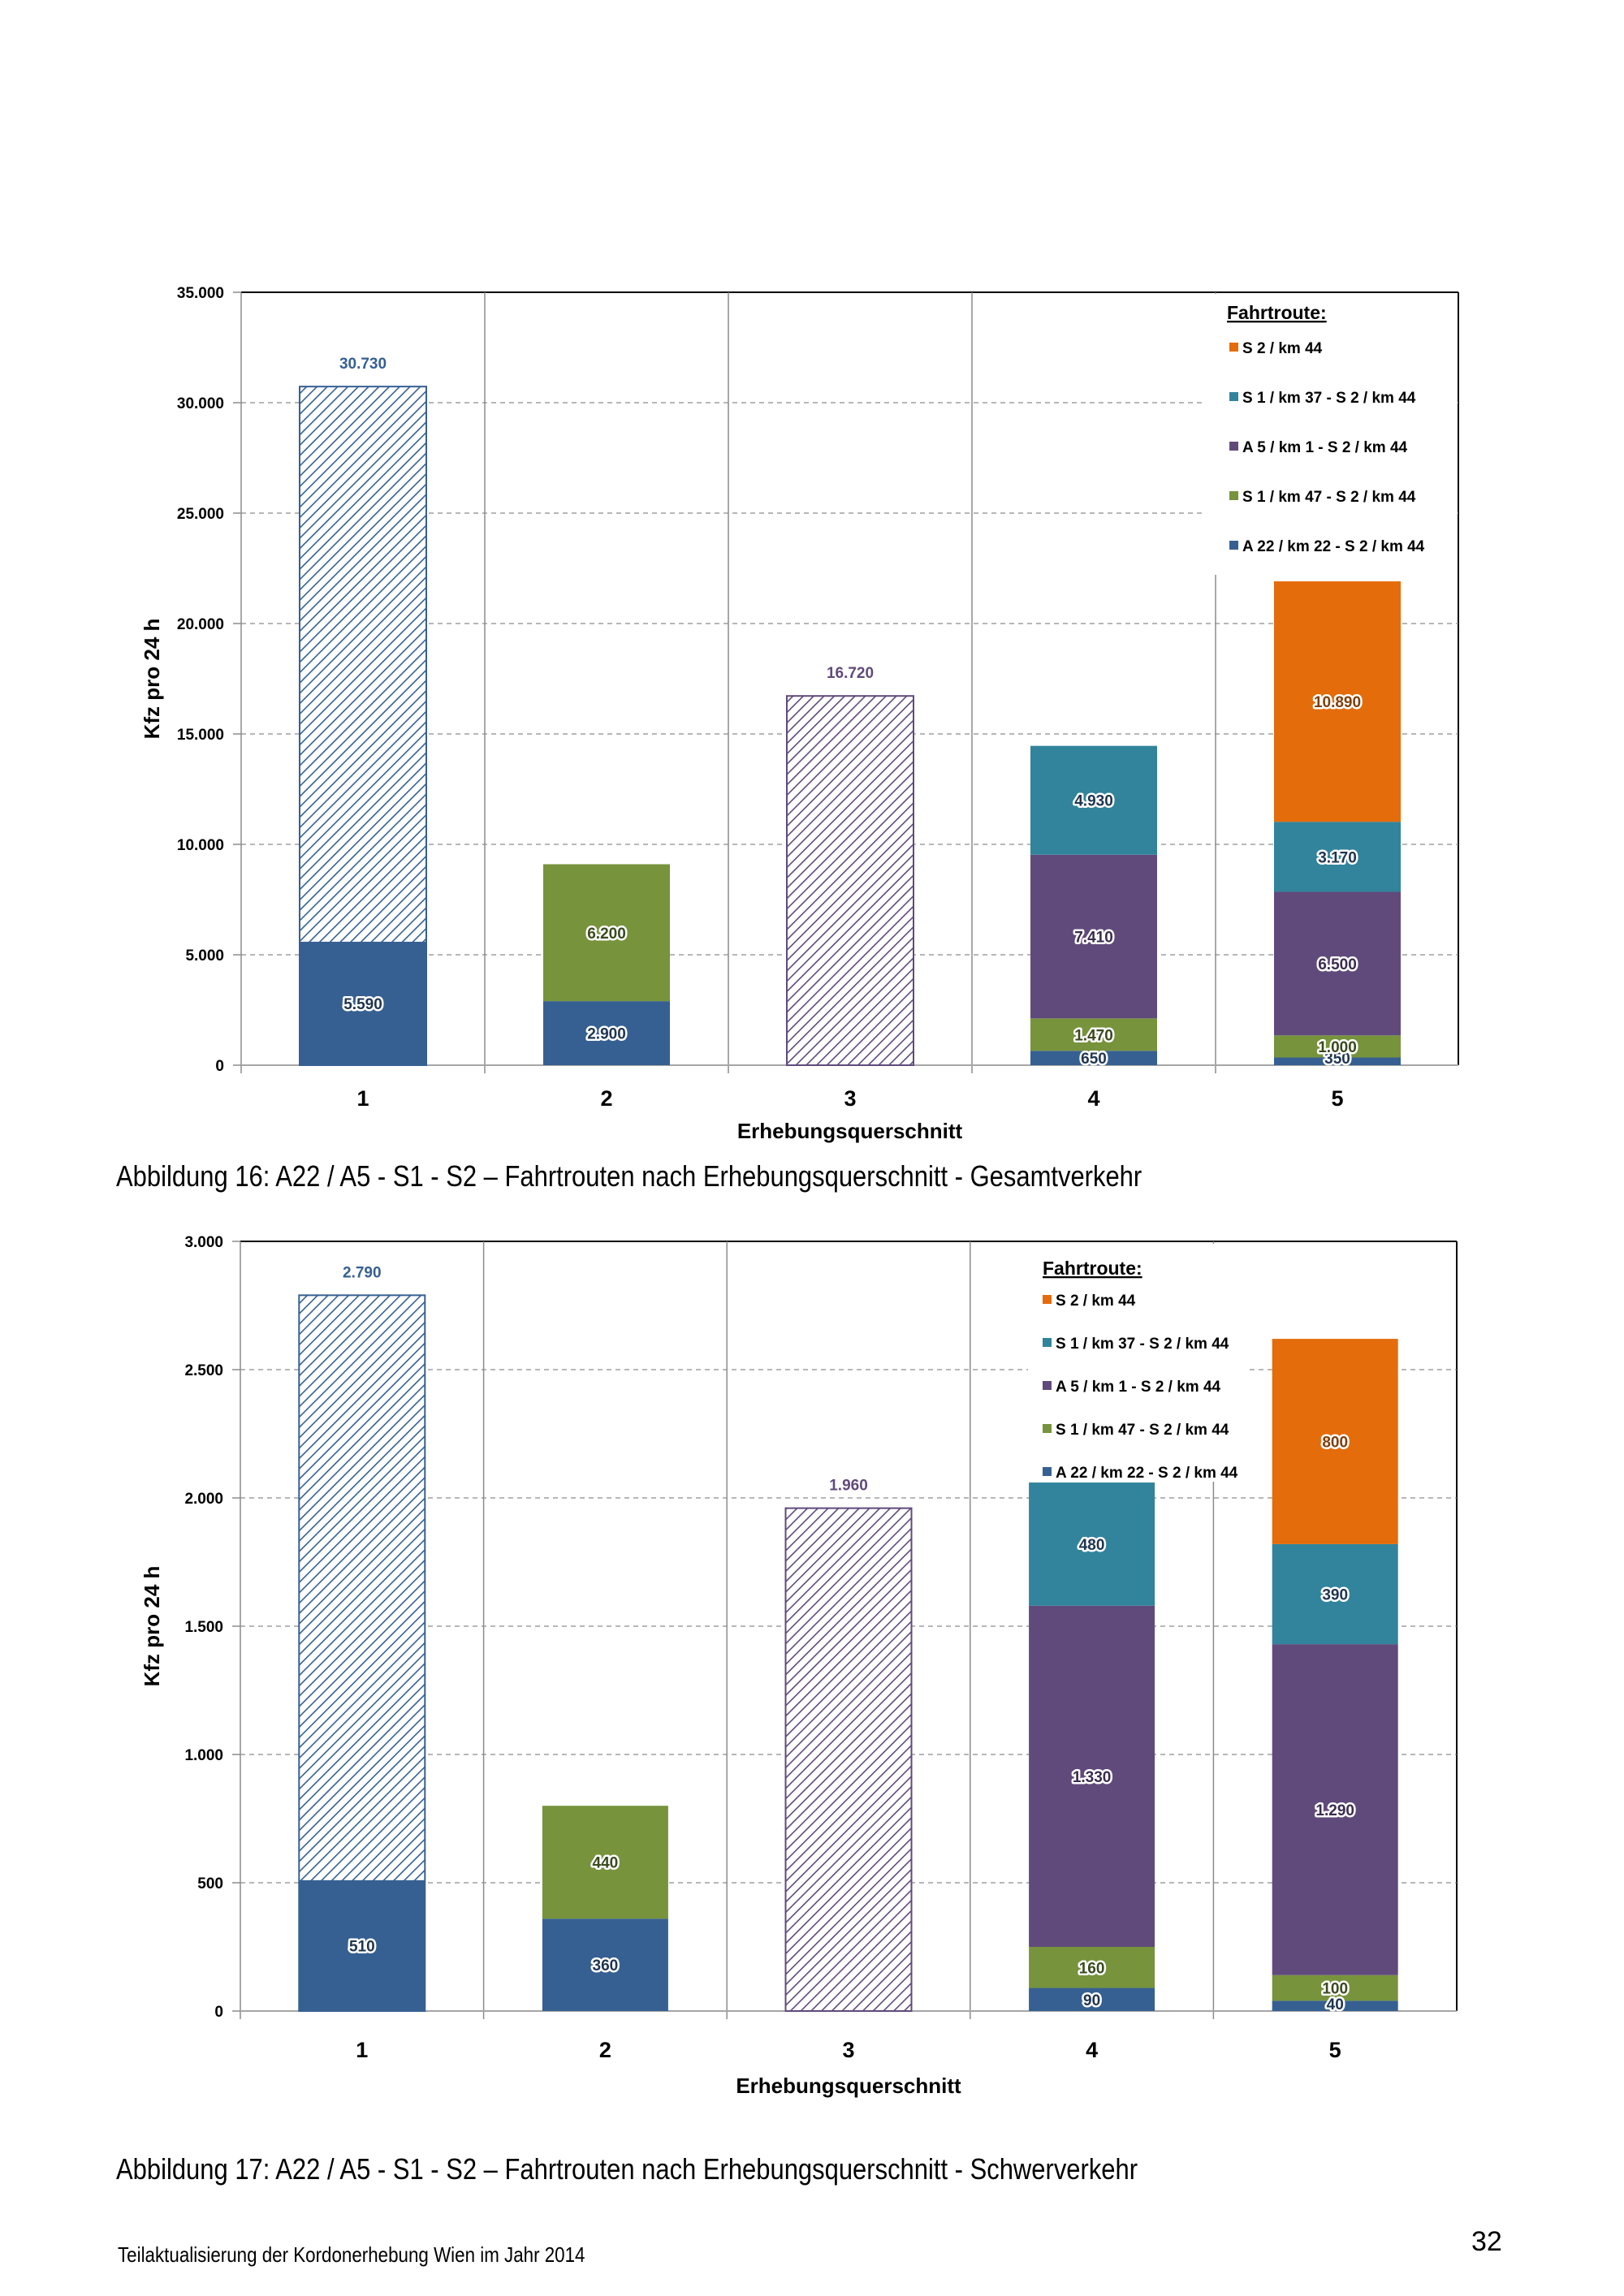 The image size is (1624, 2296). I want to click on y-axis-title: Kfz pro 24 h, so click(152, 1626).